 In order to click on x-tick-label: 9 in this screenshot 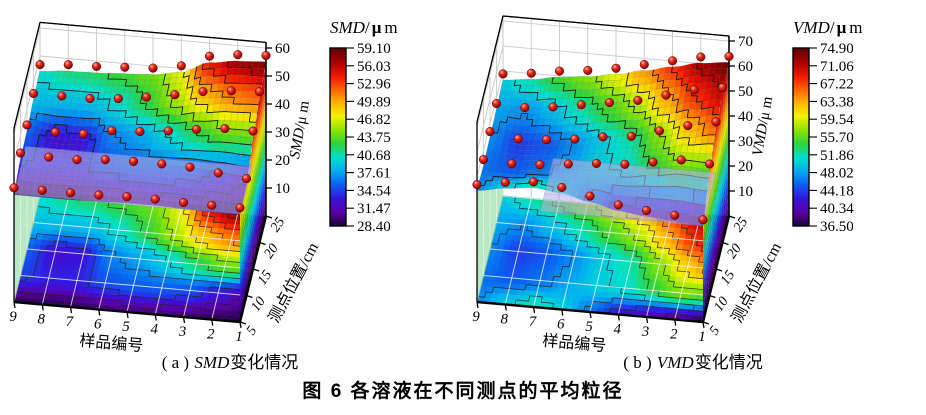, I will do `click(13, 317)`.